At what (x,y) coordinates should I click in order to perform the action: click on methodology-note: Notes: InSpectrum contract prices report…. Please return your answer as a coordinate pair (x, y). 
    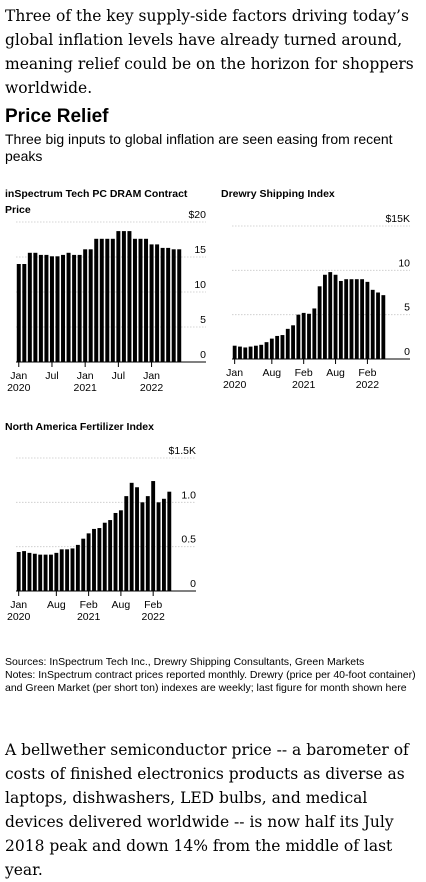
    Looking at the image, I should click on (210, 681).